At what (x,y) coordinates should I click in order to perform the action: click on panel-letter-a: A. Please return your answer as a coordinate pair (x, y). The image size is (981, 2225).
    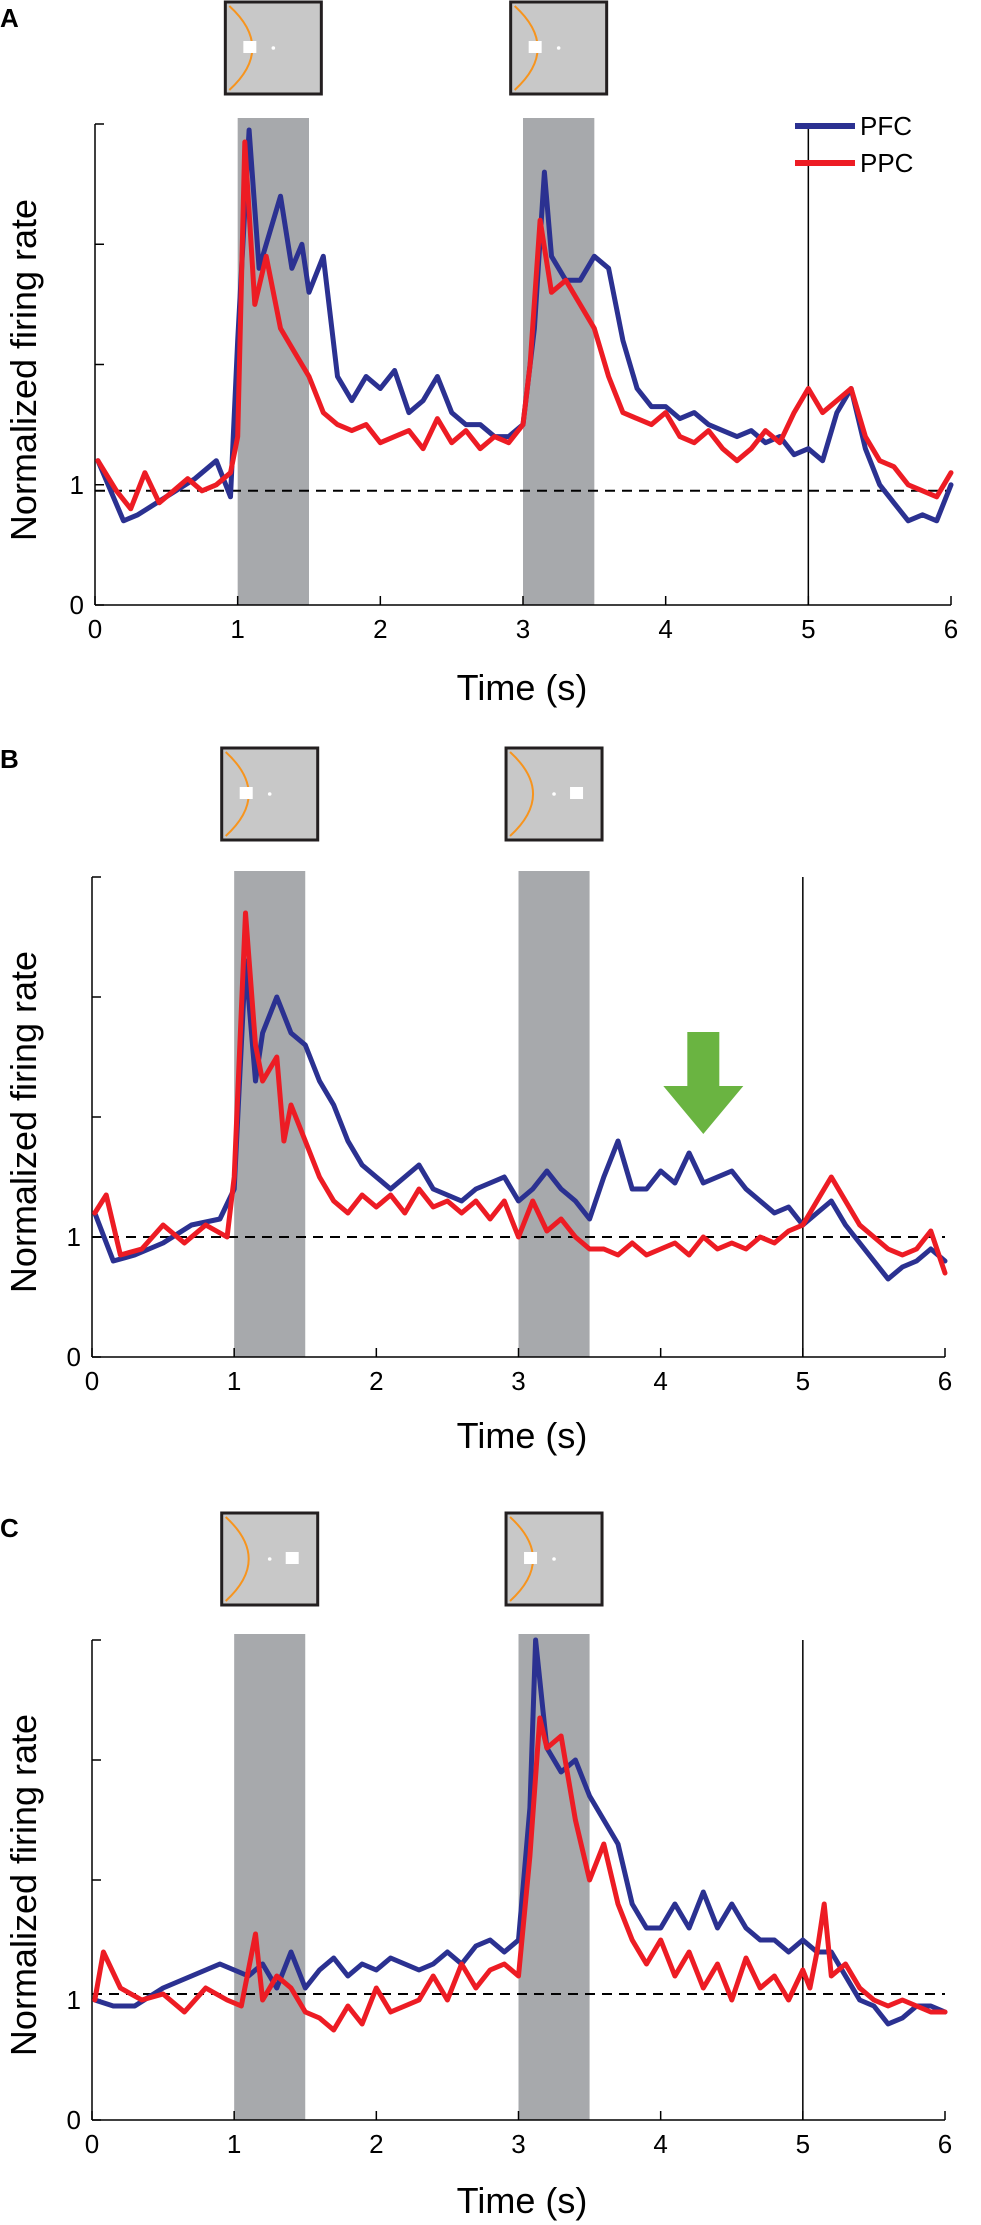
    Looking at the image, I should click on (9, 18).